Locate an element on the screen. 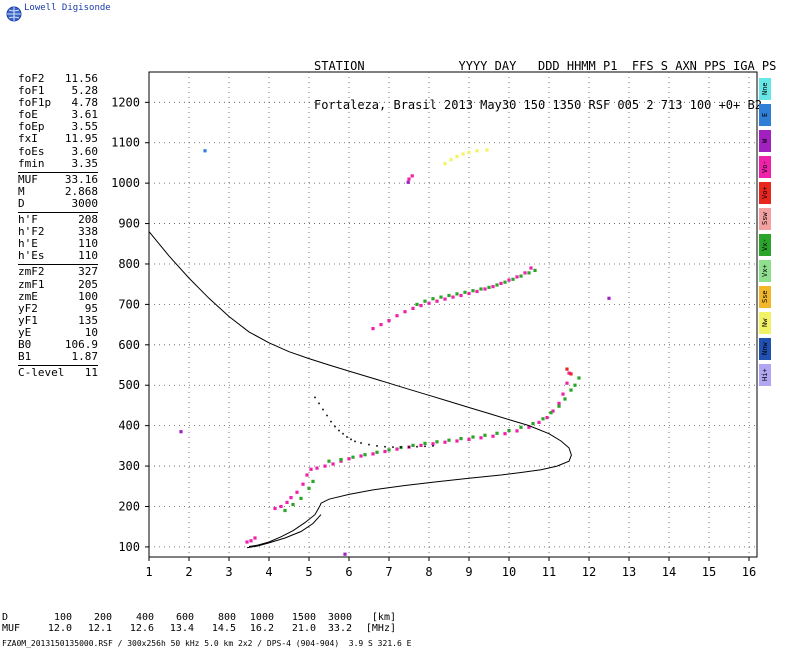 Image resolution: width=800 pixels, height=650 pixels. table-row-label: D is located at coordinates (5, 617).